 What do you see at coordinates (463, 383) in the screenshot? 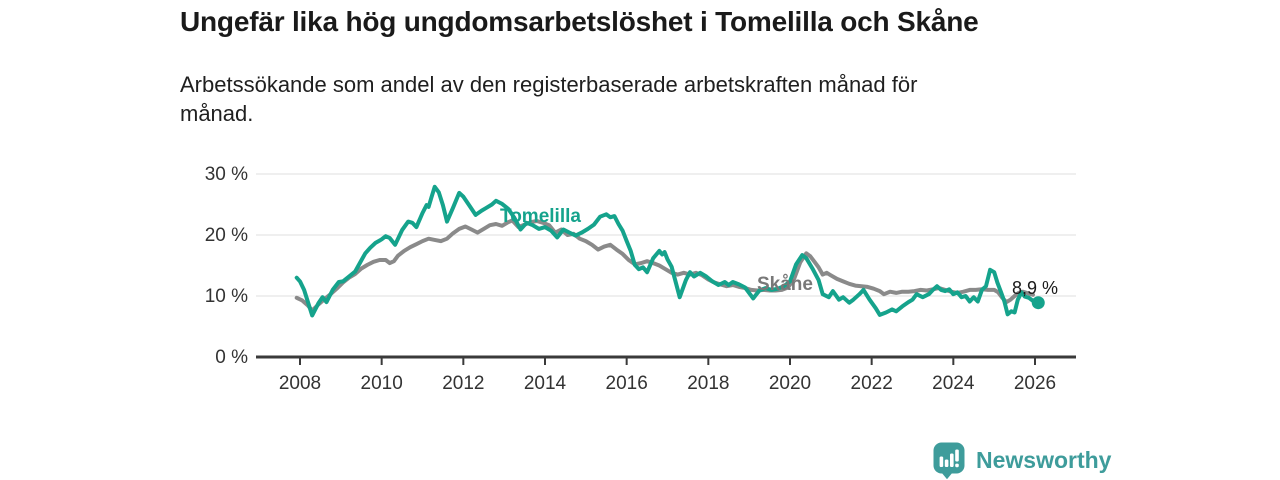
I see `x-axis-tick-label: 2012` at bounding box center [463, 383].